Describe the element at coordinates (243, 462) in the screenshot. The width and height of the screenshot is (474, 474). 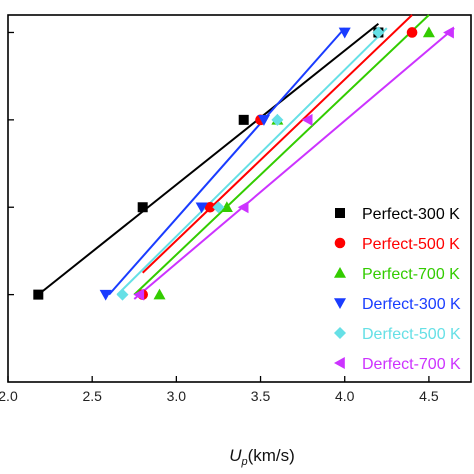
I see `x-axis-label-subscript: p` at that location.